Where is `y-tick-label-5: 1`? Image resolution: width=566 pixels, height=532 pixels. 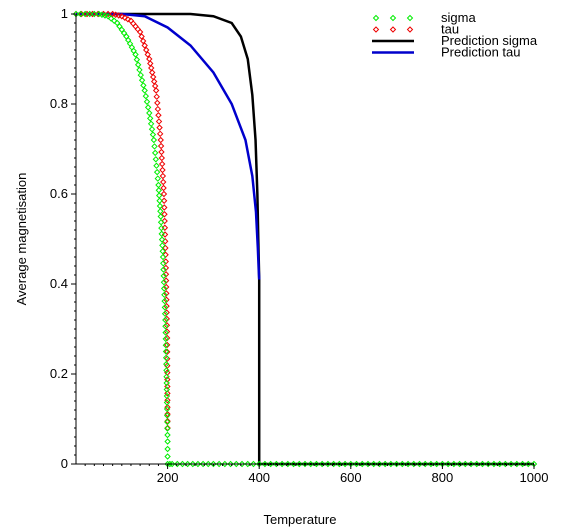
y-tick-label-5: 1 is located at coordinates (64, 13).